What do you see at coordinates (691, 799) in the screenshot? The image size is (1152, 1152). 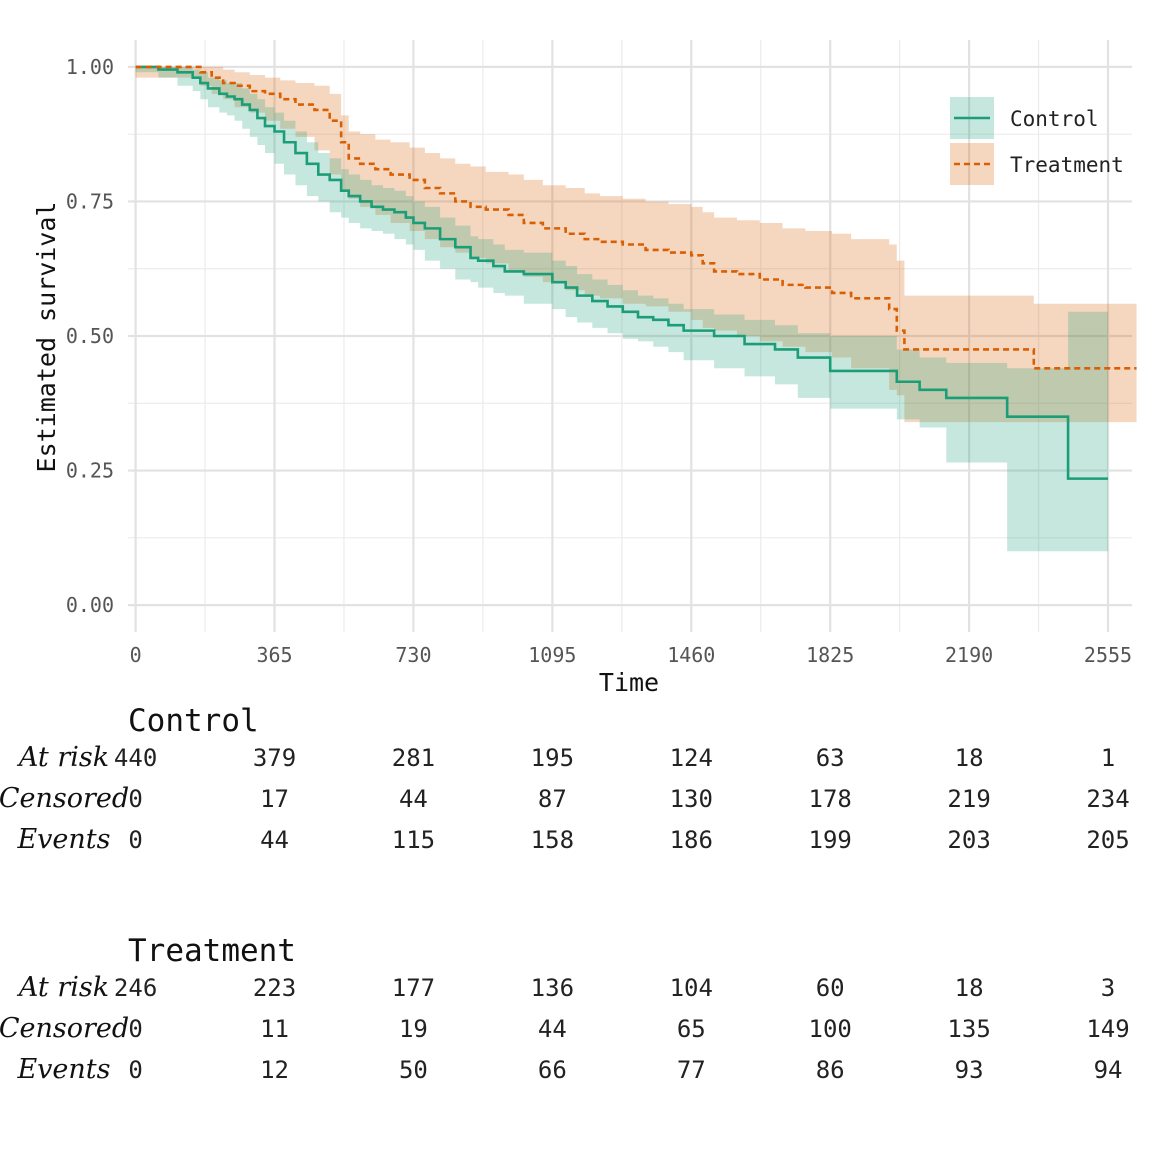 I see `risk-table-cell: 130` at bounding box center [691, 799].